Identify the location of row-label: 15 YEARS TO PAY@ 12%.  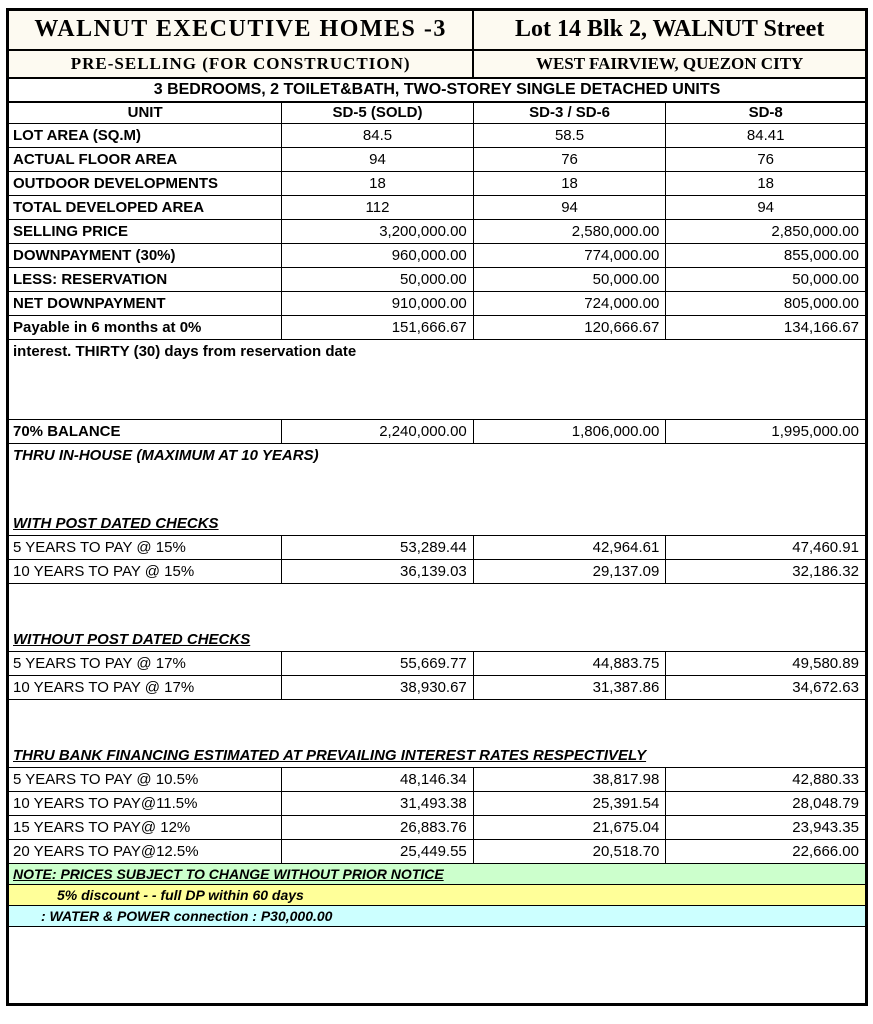
(144, 827).